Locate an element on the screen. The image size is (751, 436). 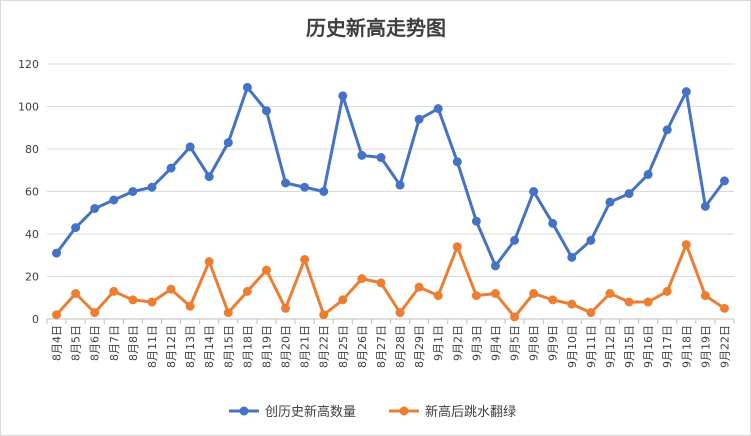
y-tick-label: 60 is located at coordinates (32, 192).